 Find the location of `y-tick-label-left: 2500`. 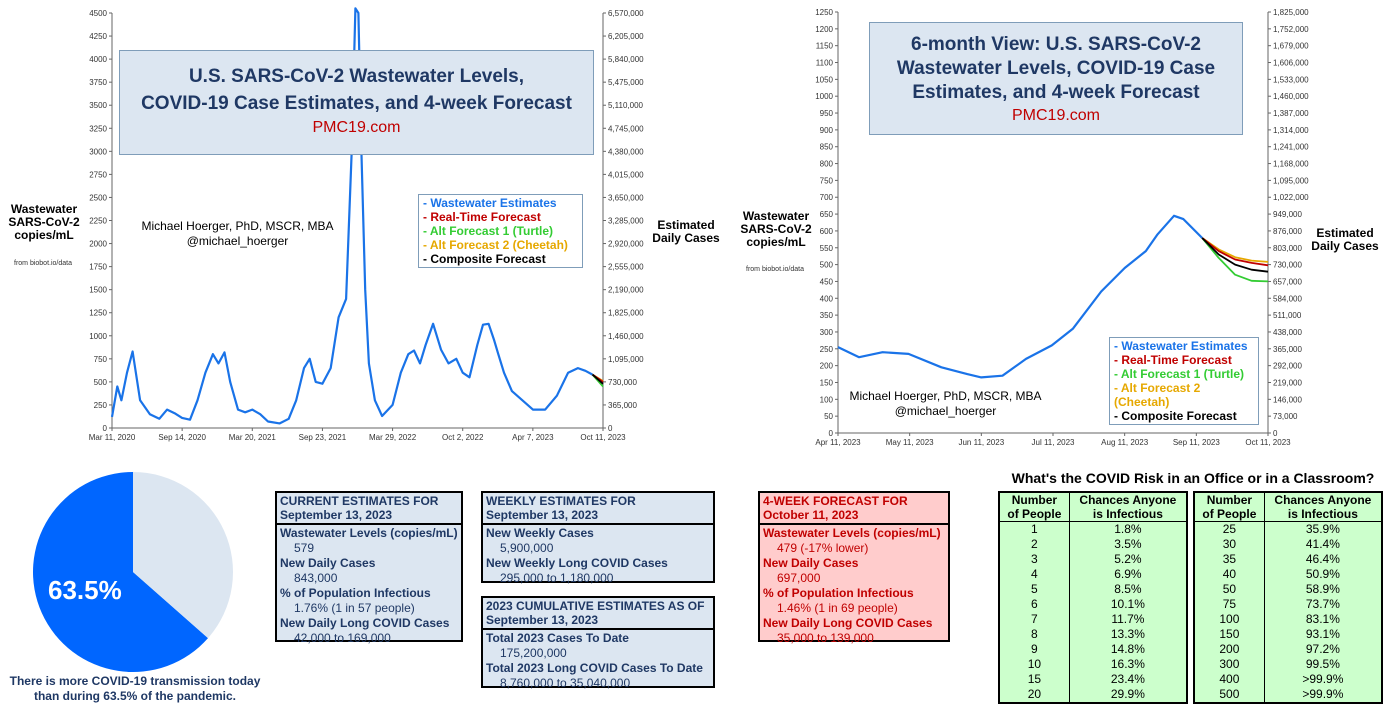

y-tick-label-left: 2500 is located at coordinates (98, 197).